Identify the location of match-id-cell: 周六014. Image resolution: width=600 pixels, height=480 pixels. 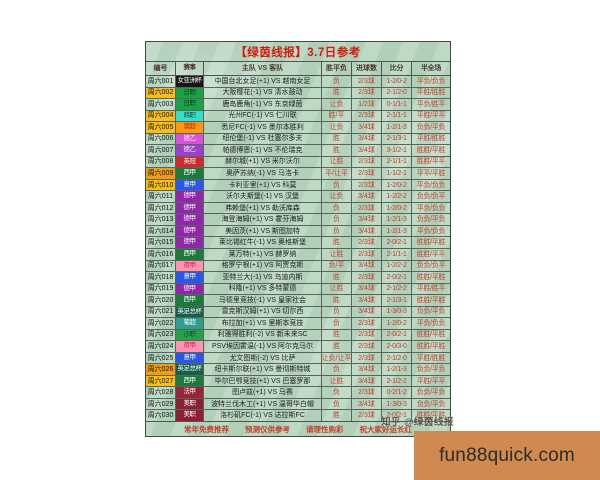
(161, 231).